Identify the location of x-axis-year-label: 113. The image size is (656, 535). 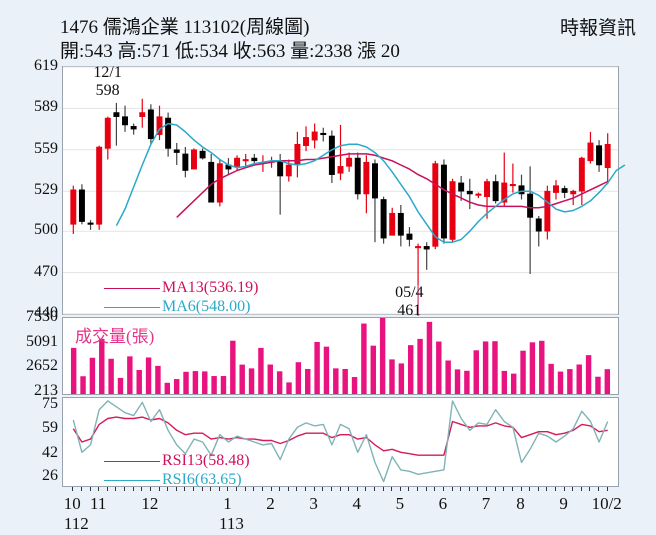
(231, 523).